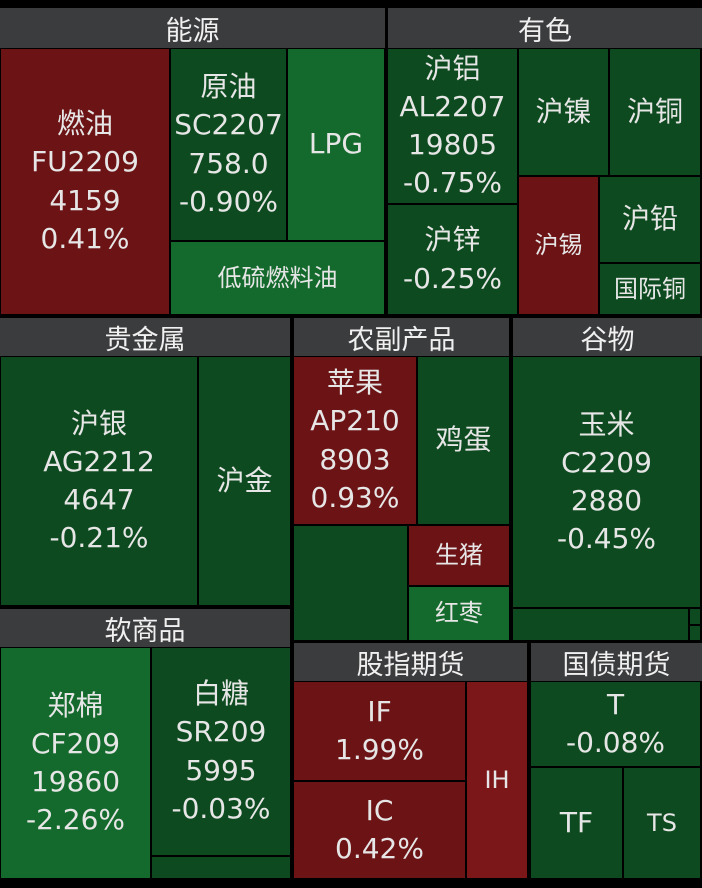 Image resolution: width=702 pixels, height=888 pixels. Describe the element at coordinates (75, 763) in the screenshot. I see `tile: 郑棉 CF209 19860 -2.26%` at that location.